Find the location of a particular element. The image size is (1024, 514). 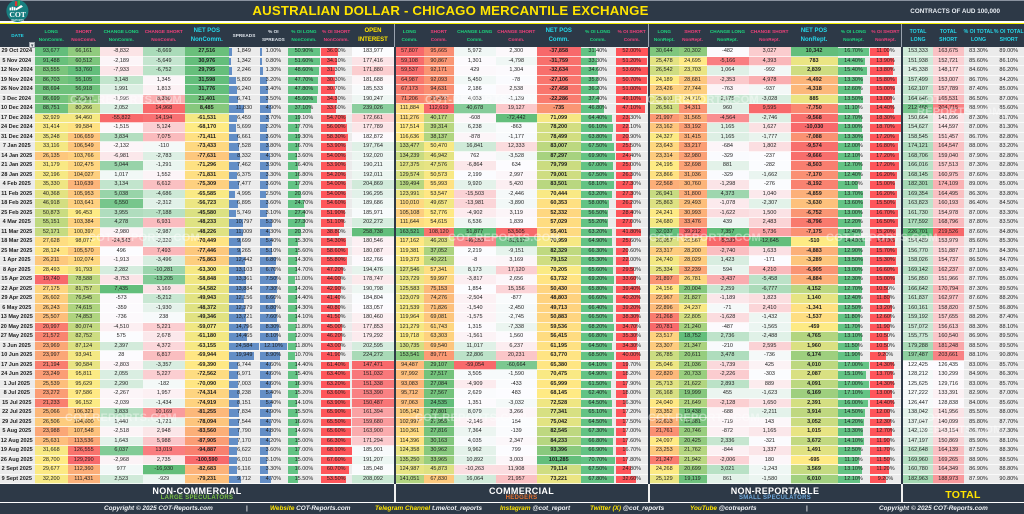

svg-text: REPORTS is located at coordinates (17, 20).